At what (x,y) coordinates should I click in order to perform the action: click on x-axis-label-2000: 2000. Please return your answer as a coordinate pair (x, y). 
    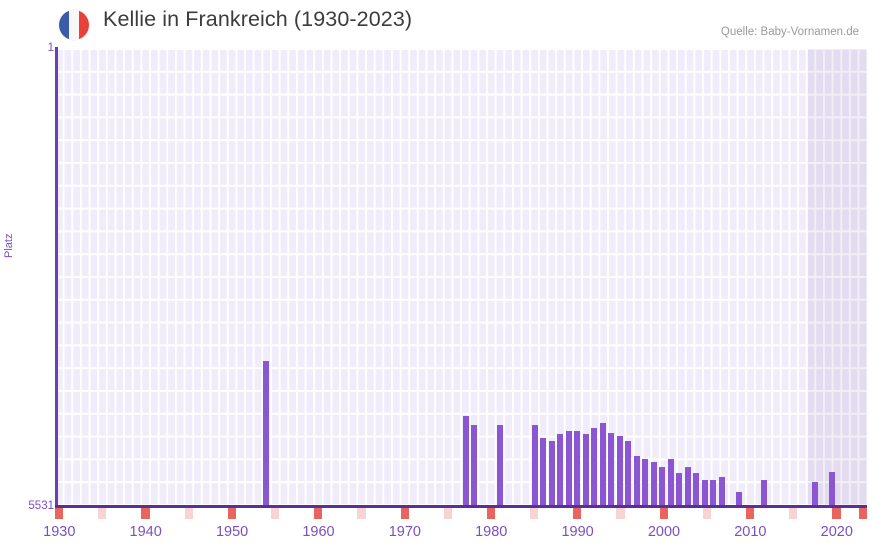
    Looking at the image, I should click on (664, 532).